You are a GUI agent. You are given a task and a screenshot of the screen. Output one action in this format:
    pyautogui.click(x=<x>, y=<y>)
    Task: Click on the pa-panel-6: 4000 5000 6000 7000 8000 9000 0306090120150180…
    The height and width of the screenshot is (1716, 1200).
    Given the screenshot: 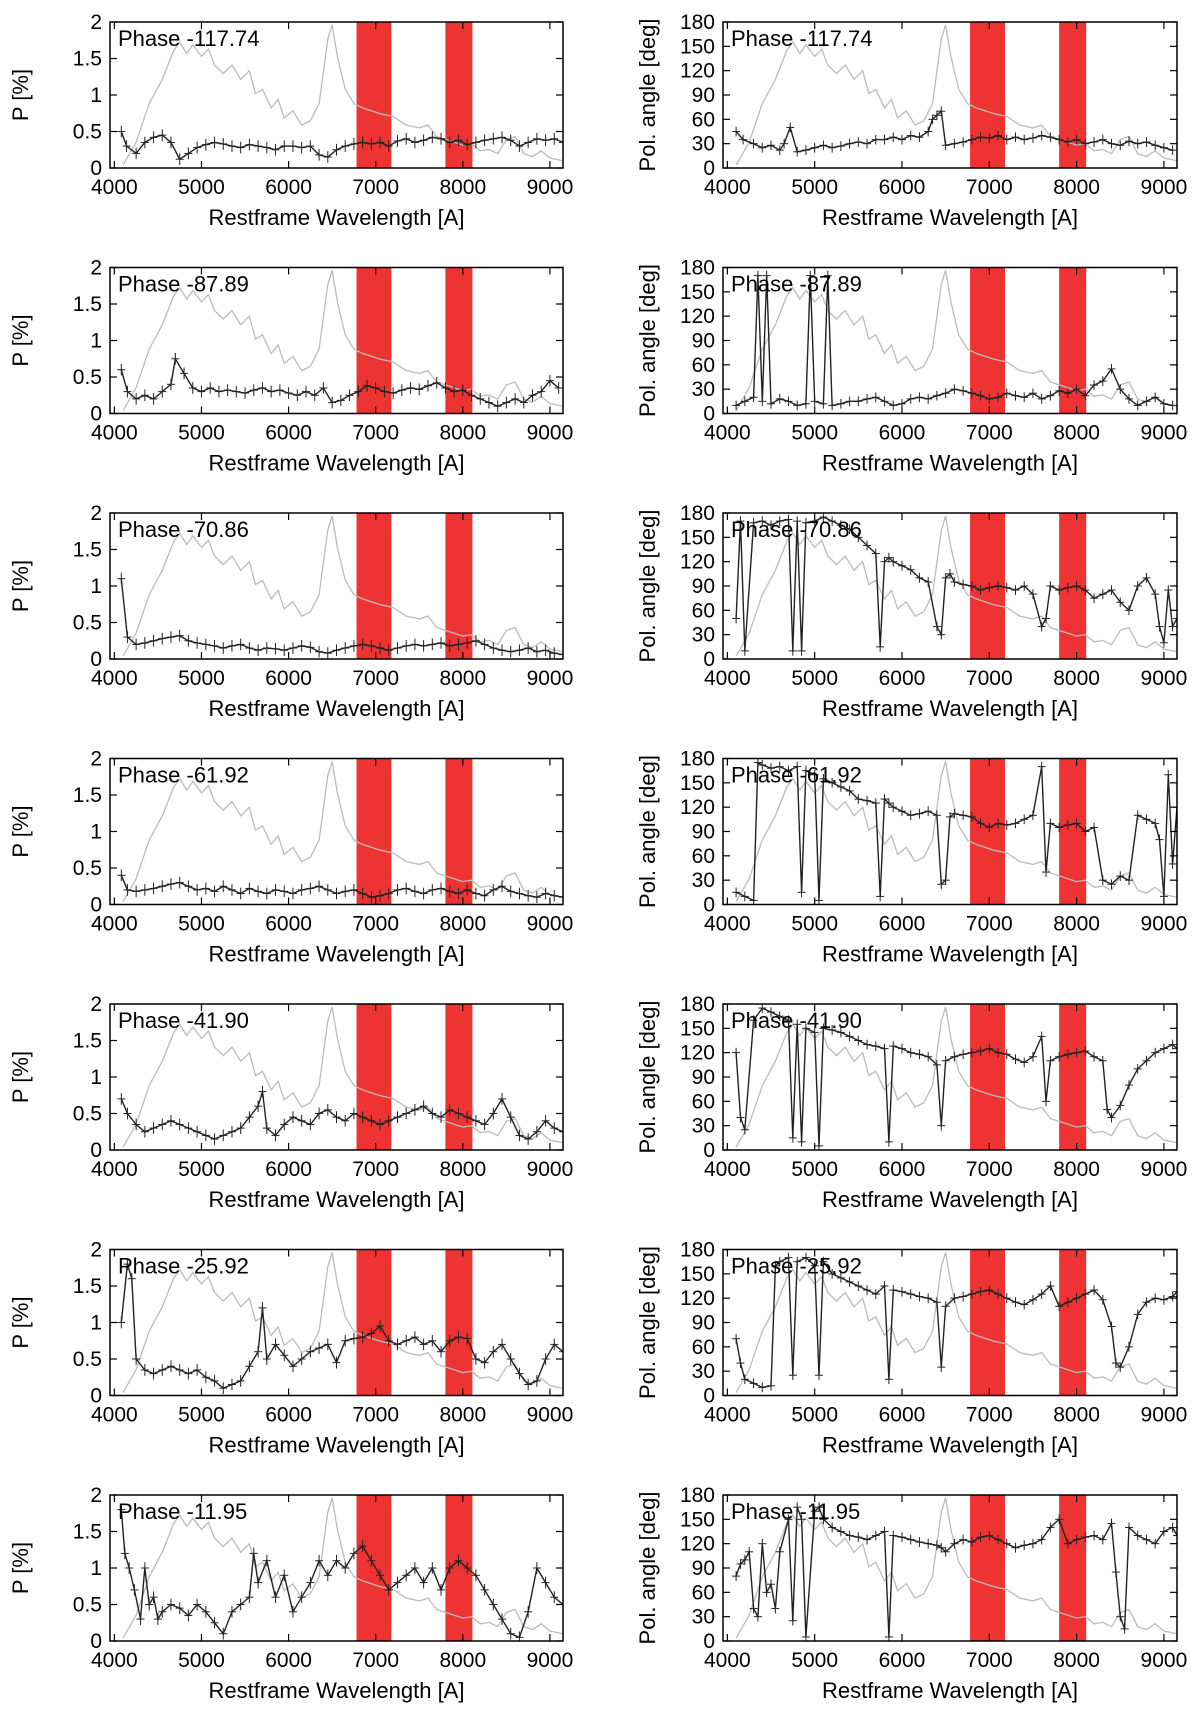 What is the action you would take?
    pyautogui.click(x=911, y=1348)
    